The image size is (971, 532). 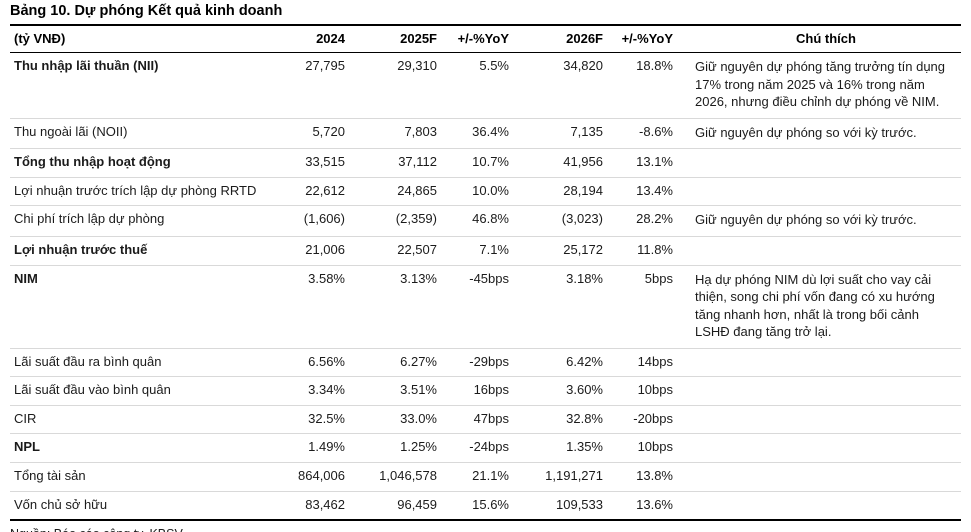 I want to click on row-label: Lợi nhuận trước thuế, so click(x=136, y=251).